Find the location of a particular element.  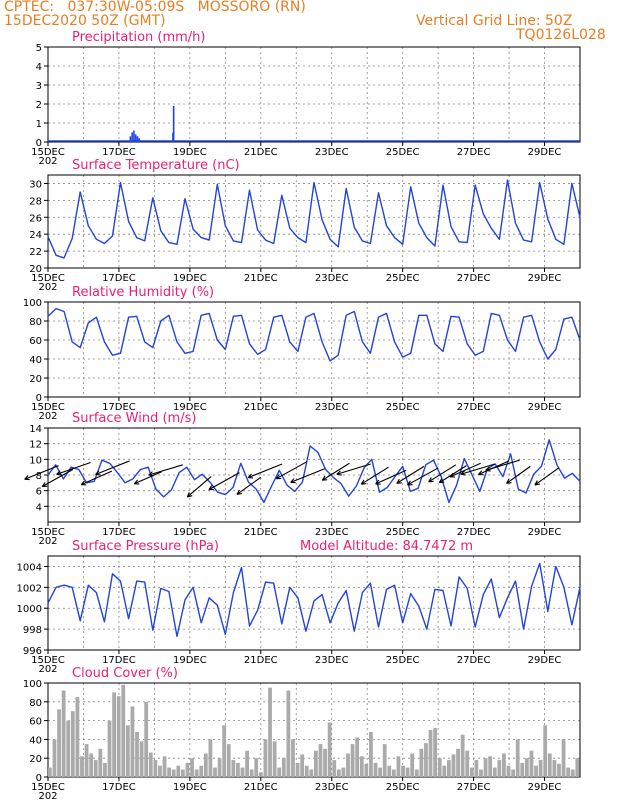

y-tick-label: 30 is located at coordinates (35, 184).